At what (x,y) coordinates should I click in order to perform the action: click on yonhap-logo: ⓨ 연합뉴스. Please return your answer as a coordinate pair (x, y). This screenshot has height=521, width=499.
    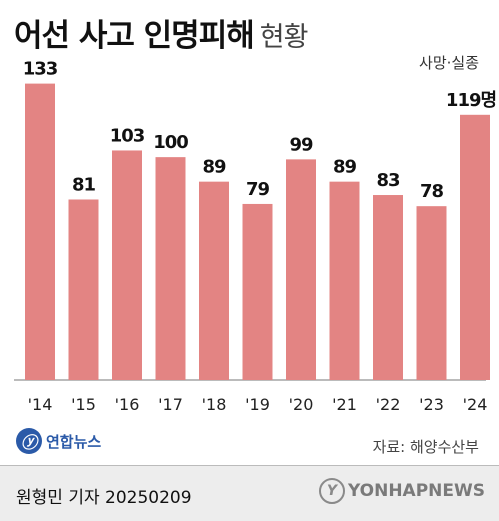
    Looking at the image, I should click on (58, 441).